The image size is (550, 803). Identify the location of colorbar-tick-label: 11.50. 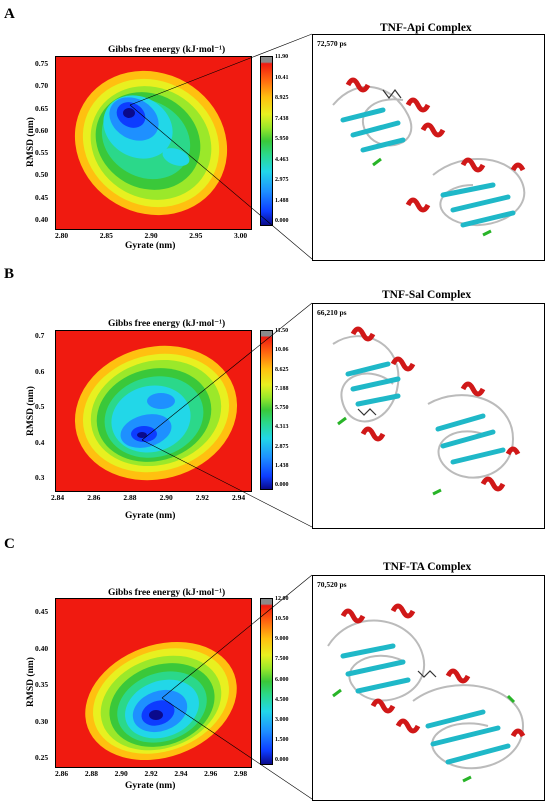
(282, 331).